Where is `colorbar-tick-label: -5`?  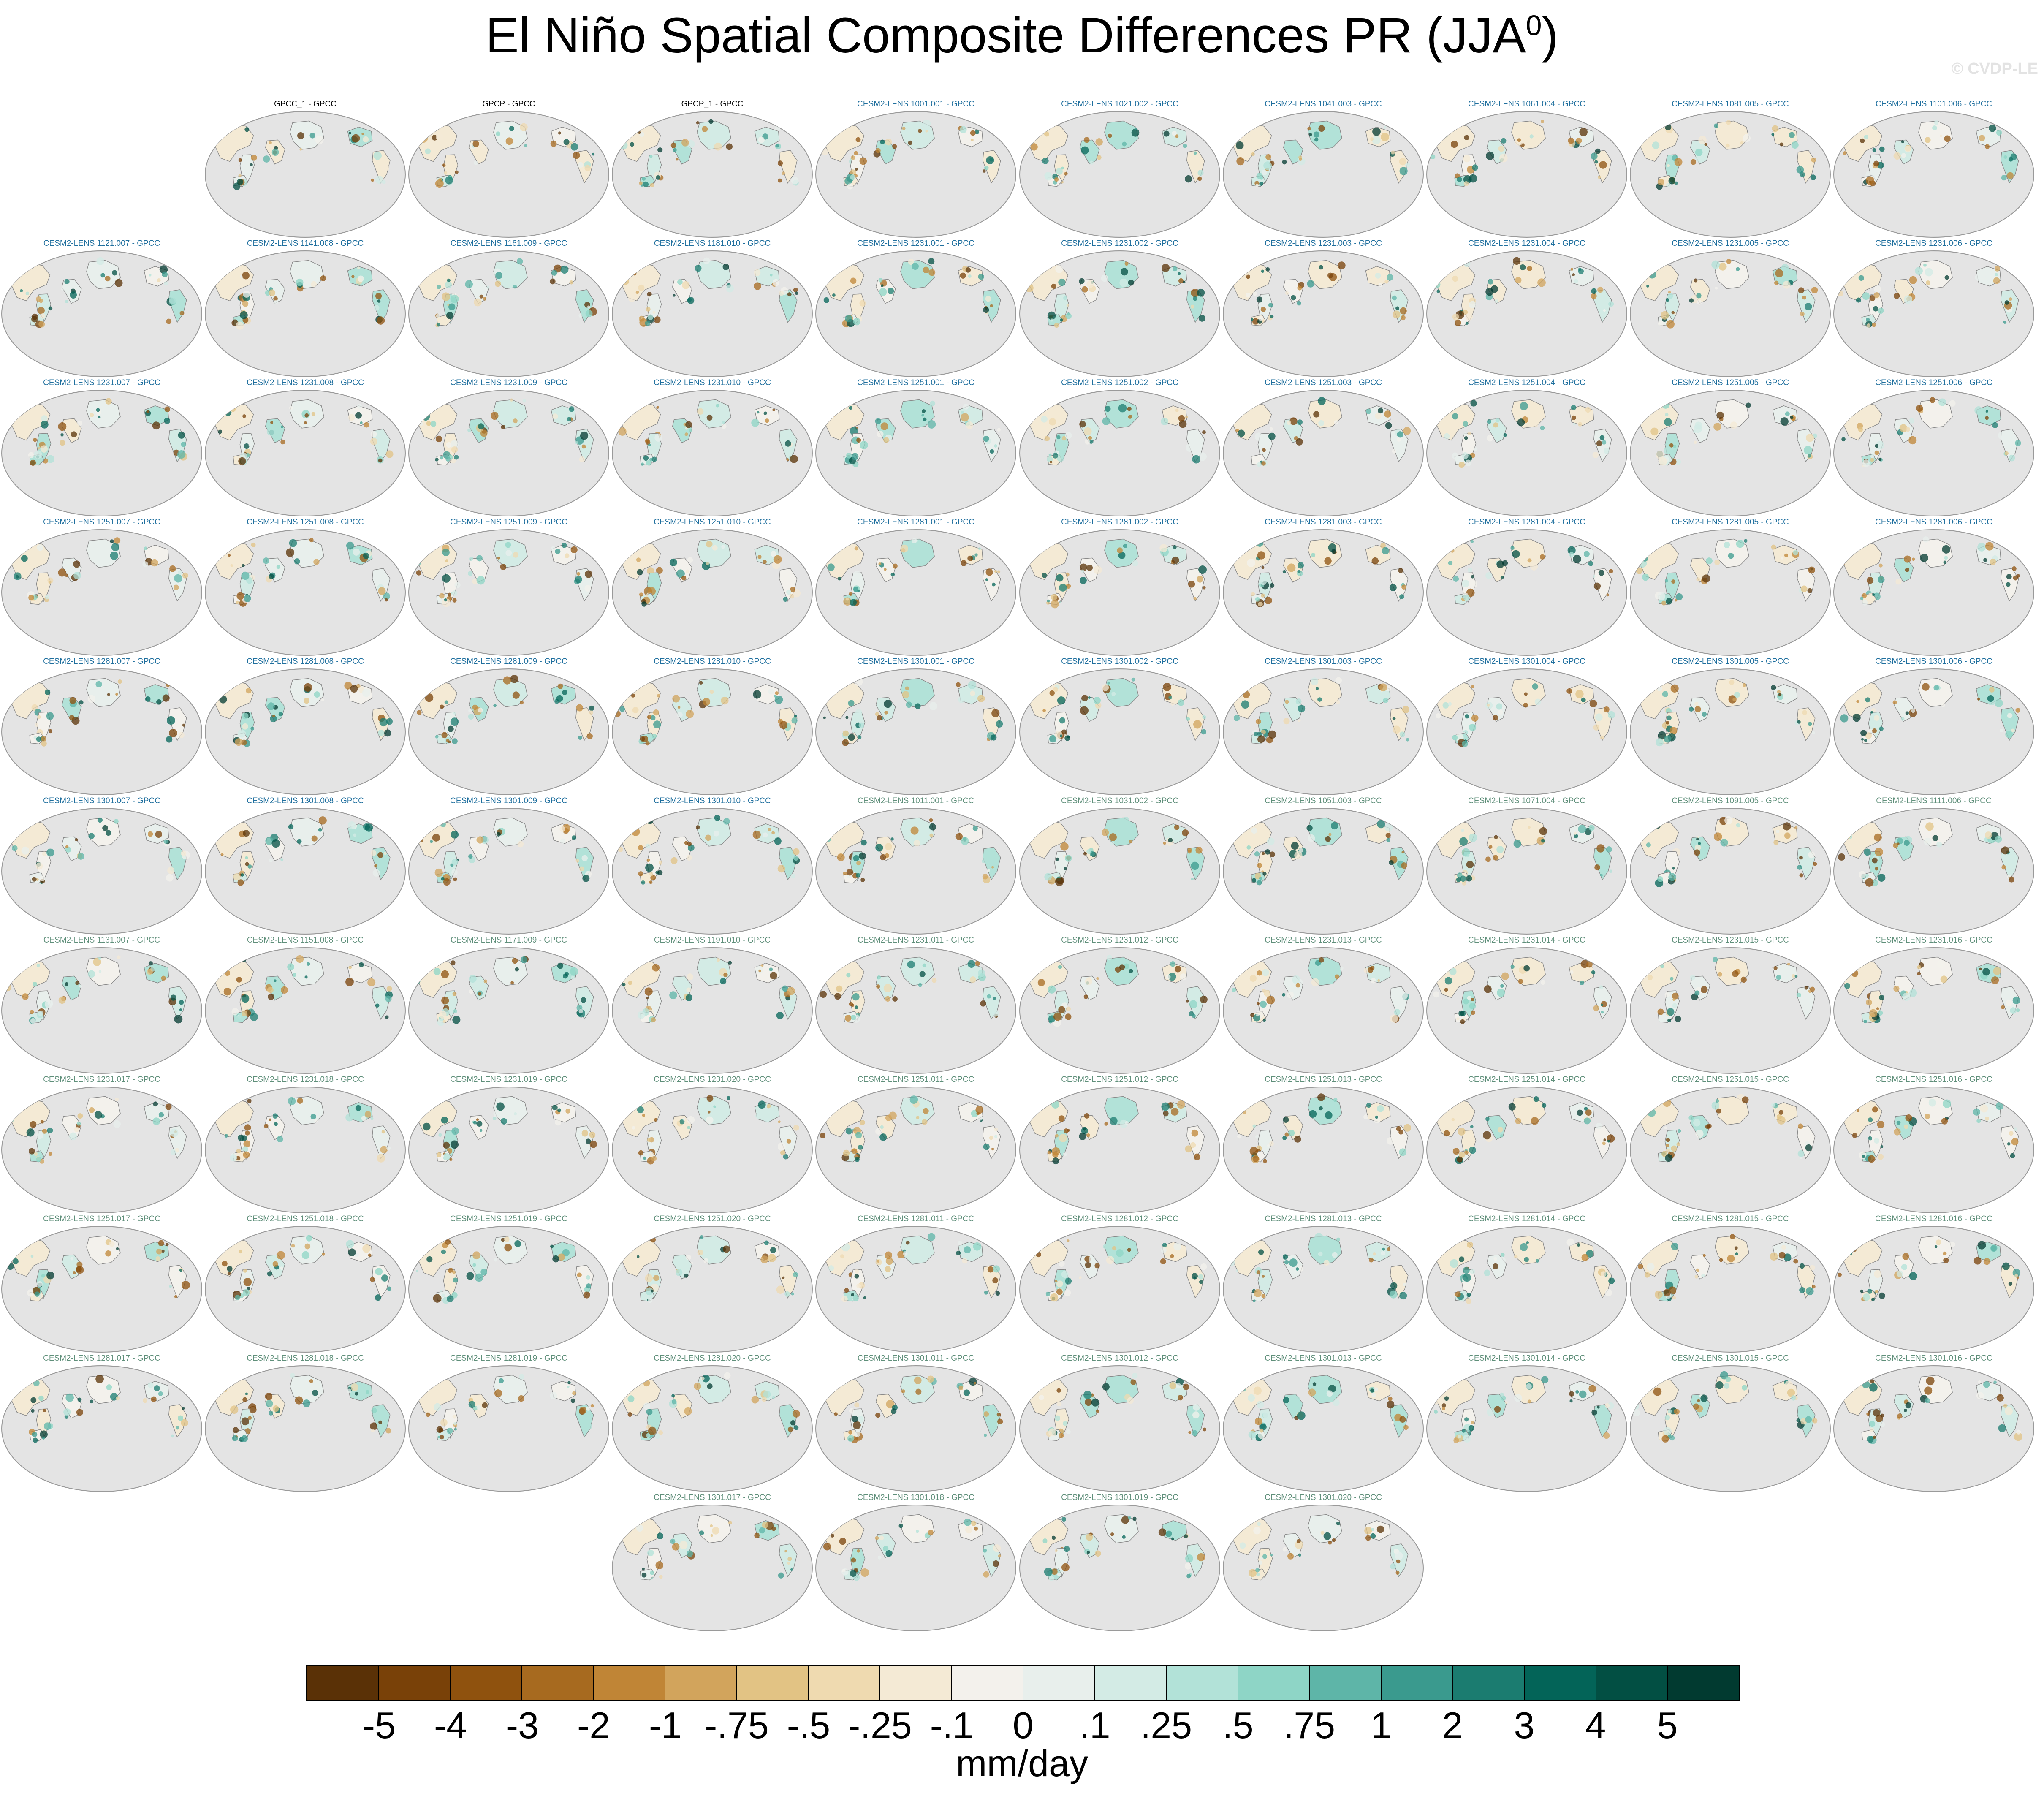 colorbar-tick-label: -5 is located at coordinates (379, 1725).